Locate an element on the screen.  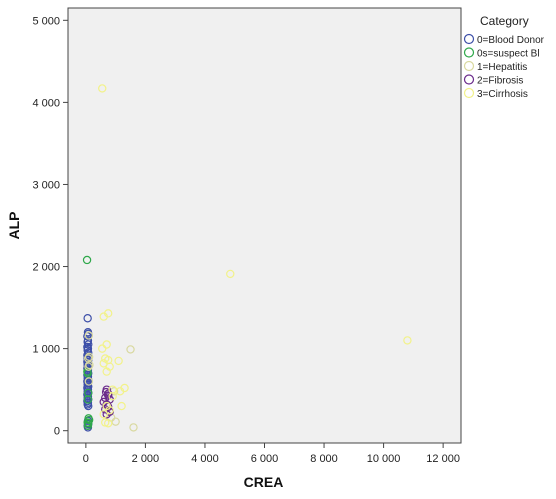
x-tick-label: 2 000 is located at coordinates (146, 459).